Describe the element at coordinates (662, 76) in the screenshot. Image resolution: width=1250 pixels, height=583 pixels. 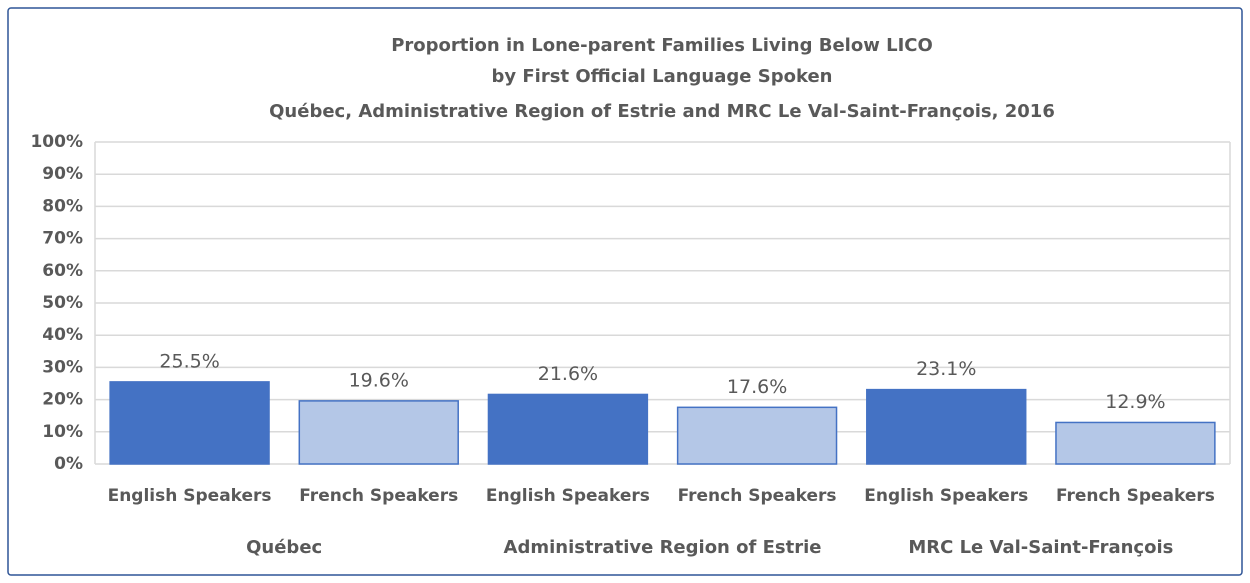
I see `chart-title: by First Official Language Spoken` at that location.